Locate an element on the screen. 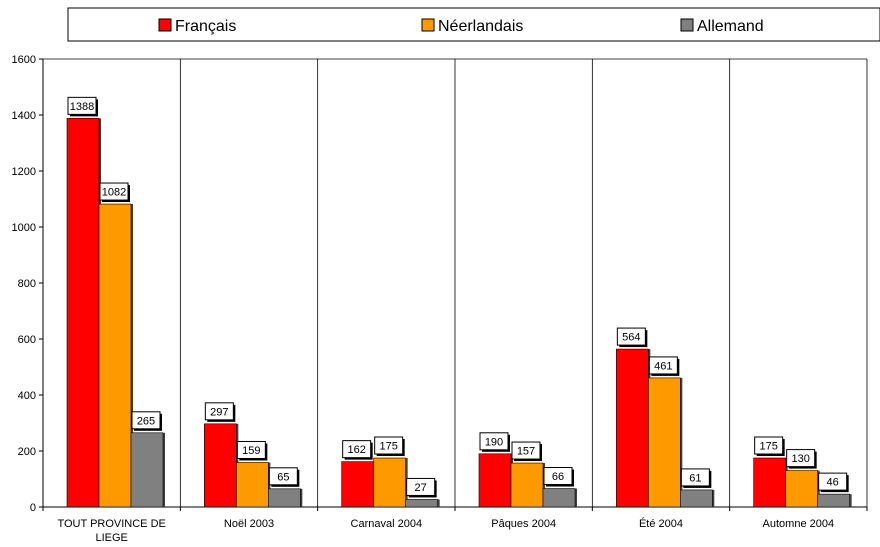 The height and width of the screenshot is (547, 880). legend-label: Néerlandais is located at coordinates (480, 26).